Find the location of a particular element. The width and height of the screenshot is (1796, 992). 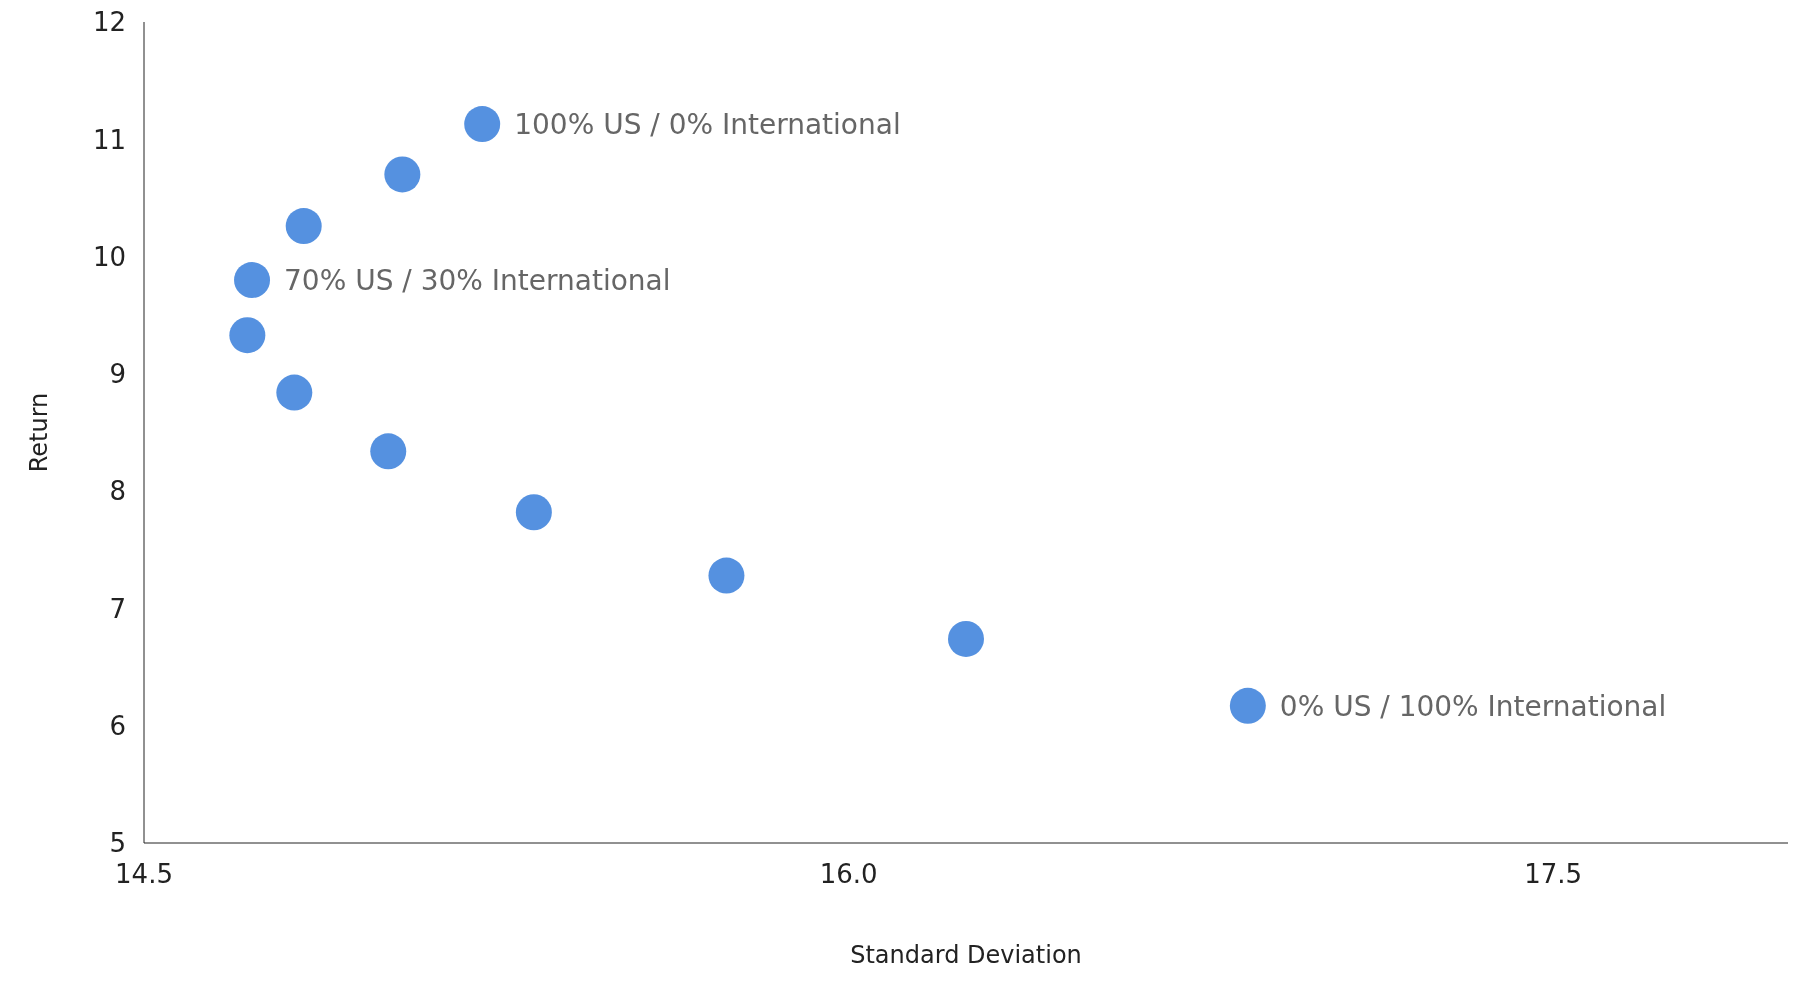

y-tick-label: 12 is located at coordinates (109, 22).